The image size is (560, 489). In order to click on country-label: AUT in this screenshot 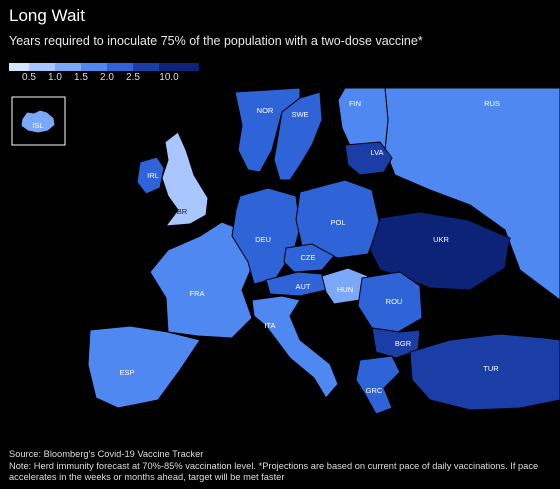, I will do `click(303, 286)`.